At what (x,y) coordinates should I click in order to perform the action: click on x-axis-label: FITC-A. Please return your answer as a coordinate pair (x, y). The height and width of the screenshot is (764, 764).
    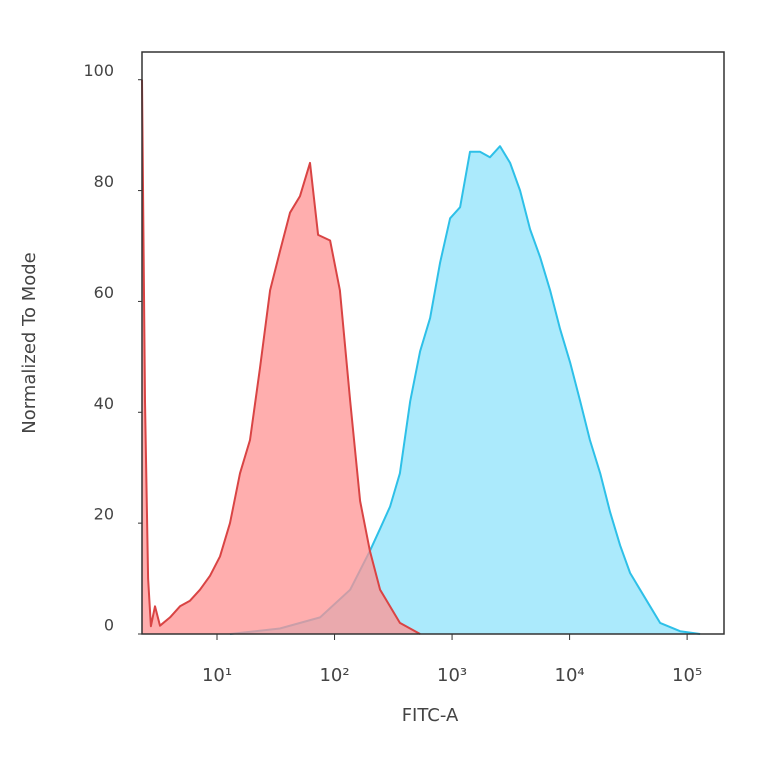
    Looking at the image, I should click on (430, 715).